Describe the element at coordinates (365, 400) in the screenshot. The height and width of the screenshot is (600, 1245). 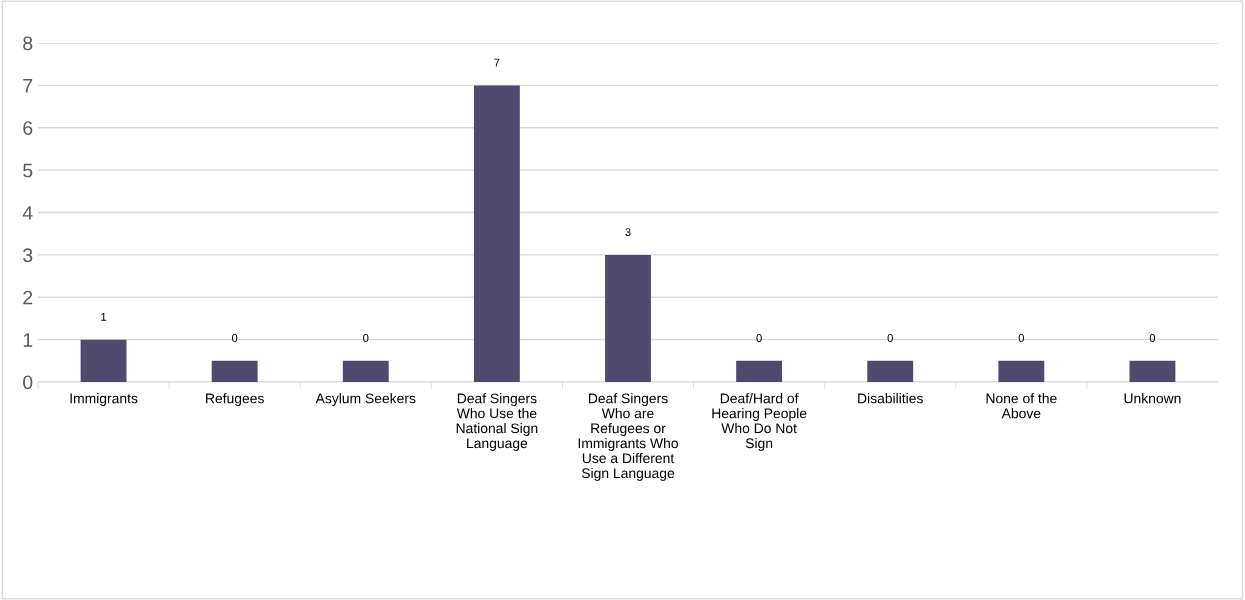
I see `x-tick-label: Asylum Seekers` at that location.